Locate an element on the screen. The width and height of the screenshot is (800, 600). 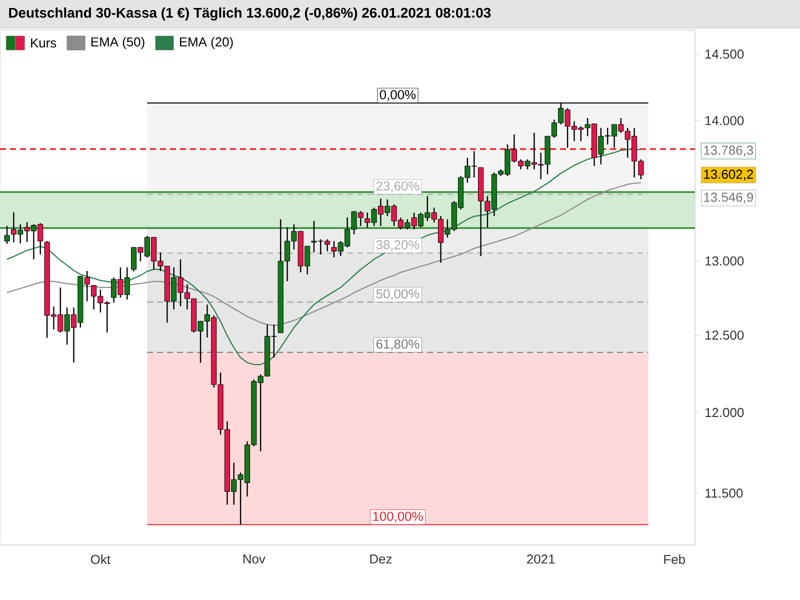
legend-label: EMA (20) is located at coordinates (206, 43).